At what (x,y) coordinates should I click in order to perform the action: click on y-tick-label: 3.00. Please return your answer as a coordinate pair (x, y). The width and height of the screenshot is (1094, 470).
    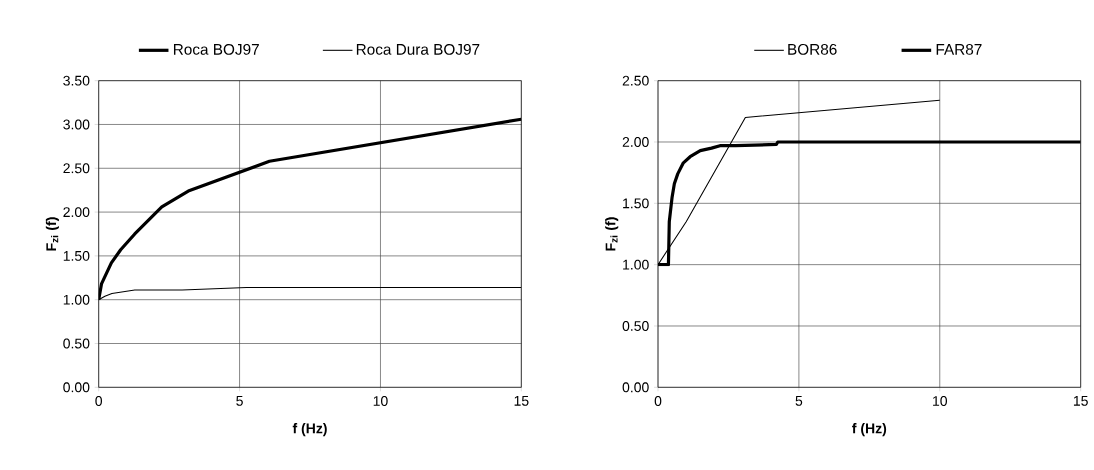
    Looking at the image, I should click on (76, 124).